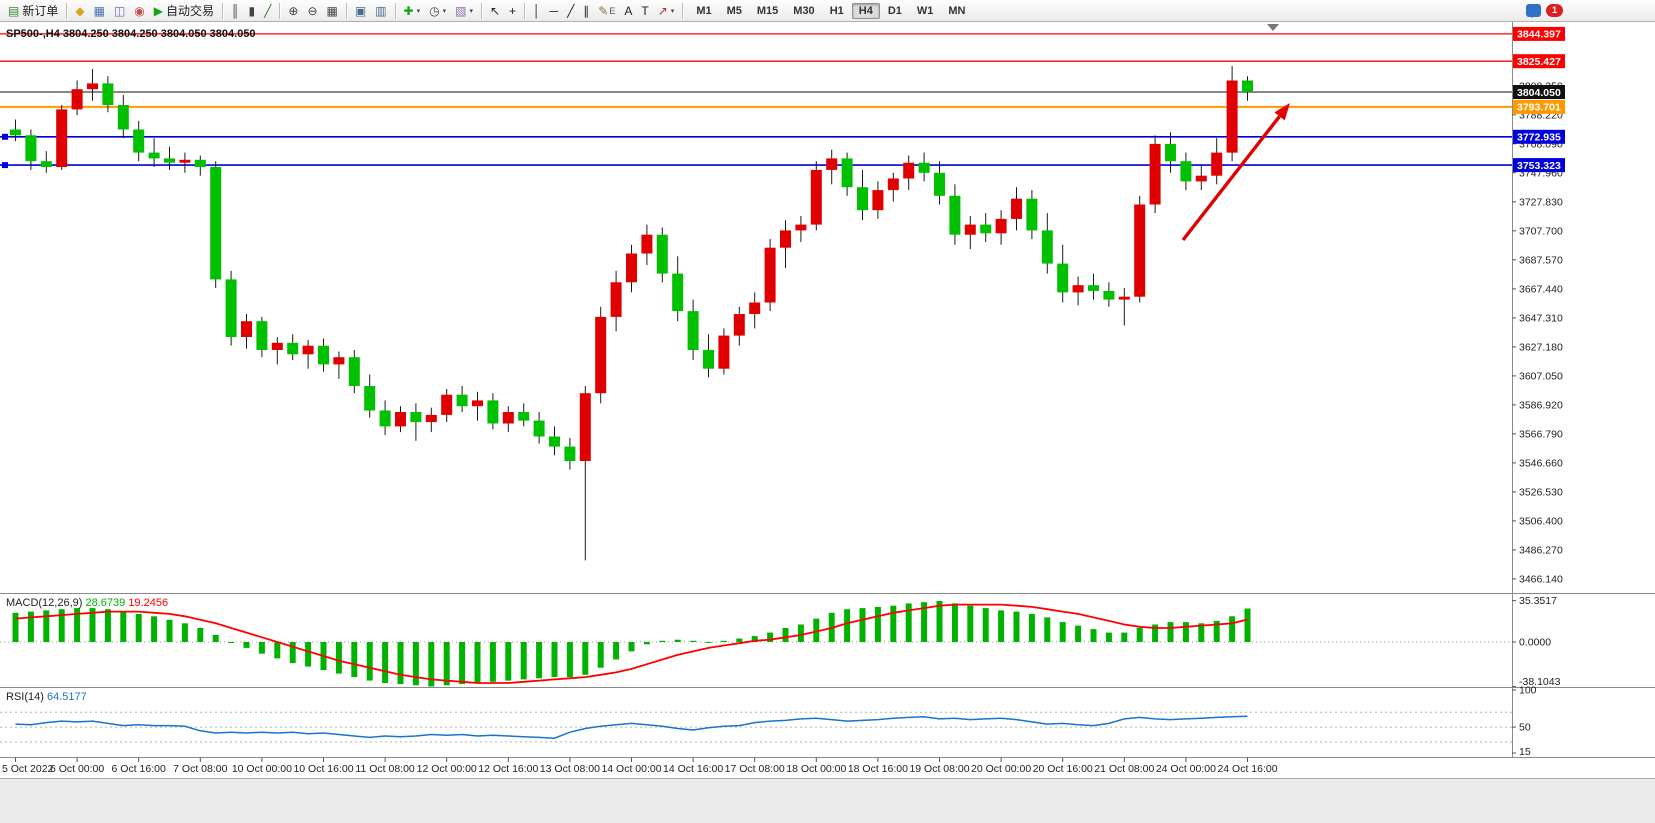 The height and width of the screenshot is (823, 1655). What do you see at coordinates (865, 10) in the screenshot?
I see `timeframe-h4-button: H4` at bounding box center [865, 10].